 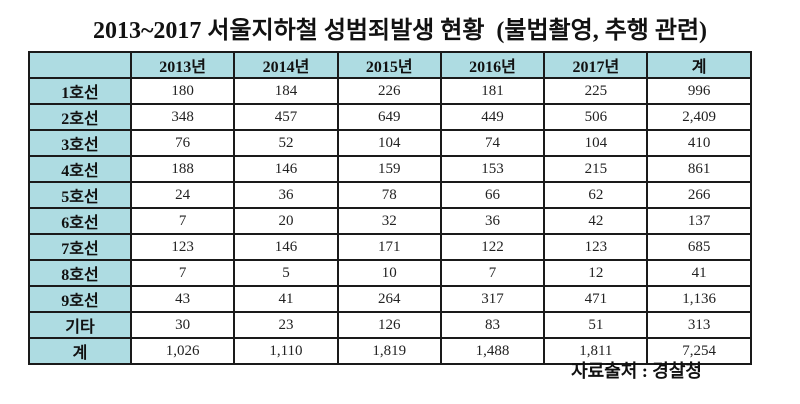 I want to click on data-cell: 181, so click(x=492, y=91).